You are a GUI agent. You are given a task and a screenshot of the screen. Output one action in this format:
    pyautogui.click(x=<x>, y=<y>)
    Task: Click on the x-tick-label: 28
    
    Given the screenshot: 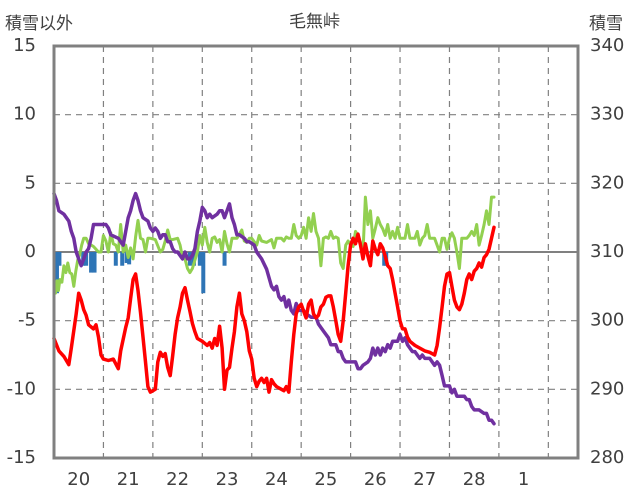 What is the action you would take?
    pyautogui.click(x=474, y=479)
    